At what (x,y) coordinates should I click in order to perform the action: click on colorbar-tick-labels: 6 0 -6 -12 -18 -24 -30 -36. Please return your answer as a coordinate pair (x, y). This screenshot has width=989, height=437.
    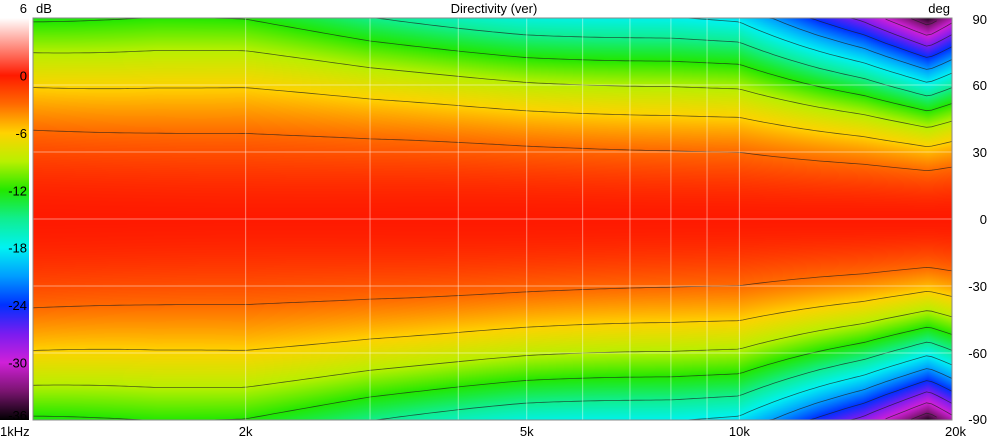
    Looking at the image, I should click on (17, 212).